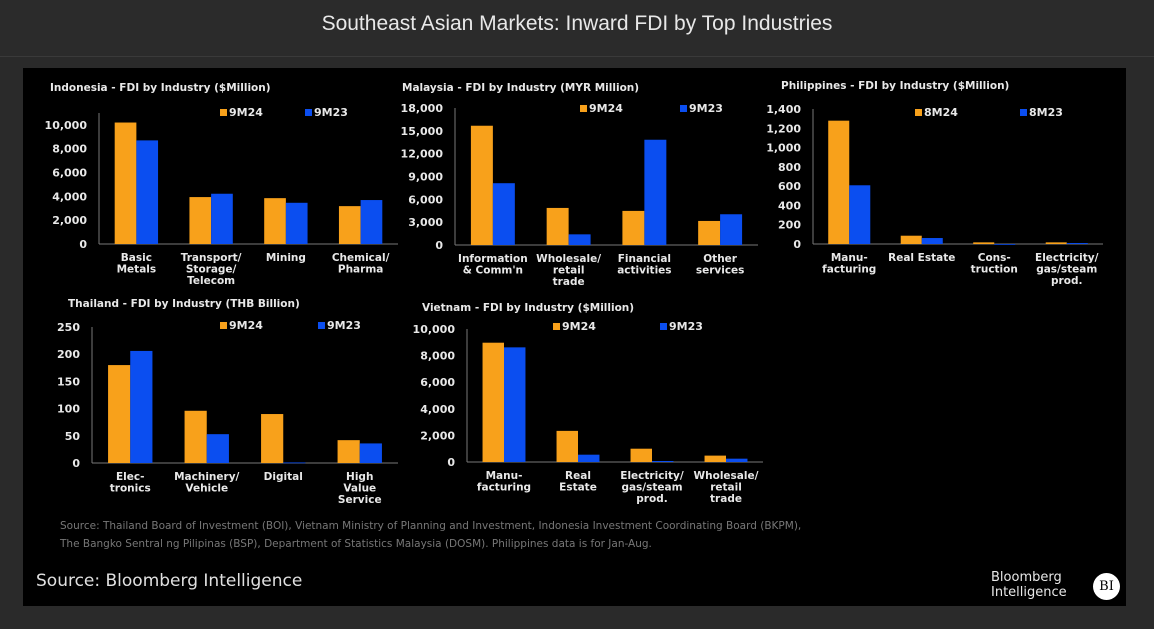 This screenshot has height=629, width=1154. Describe the element at coordinates (169, 581) in the screenshot. I see `source-label: Source: Bloomberg Intelligence` at that location.